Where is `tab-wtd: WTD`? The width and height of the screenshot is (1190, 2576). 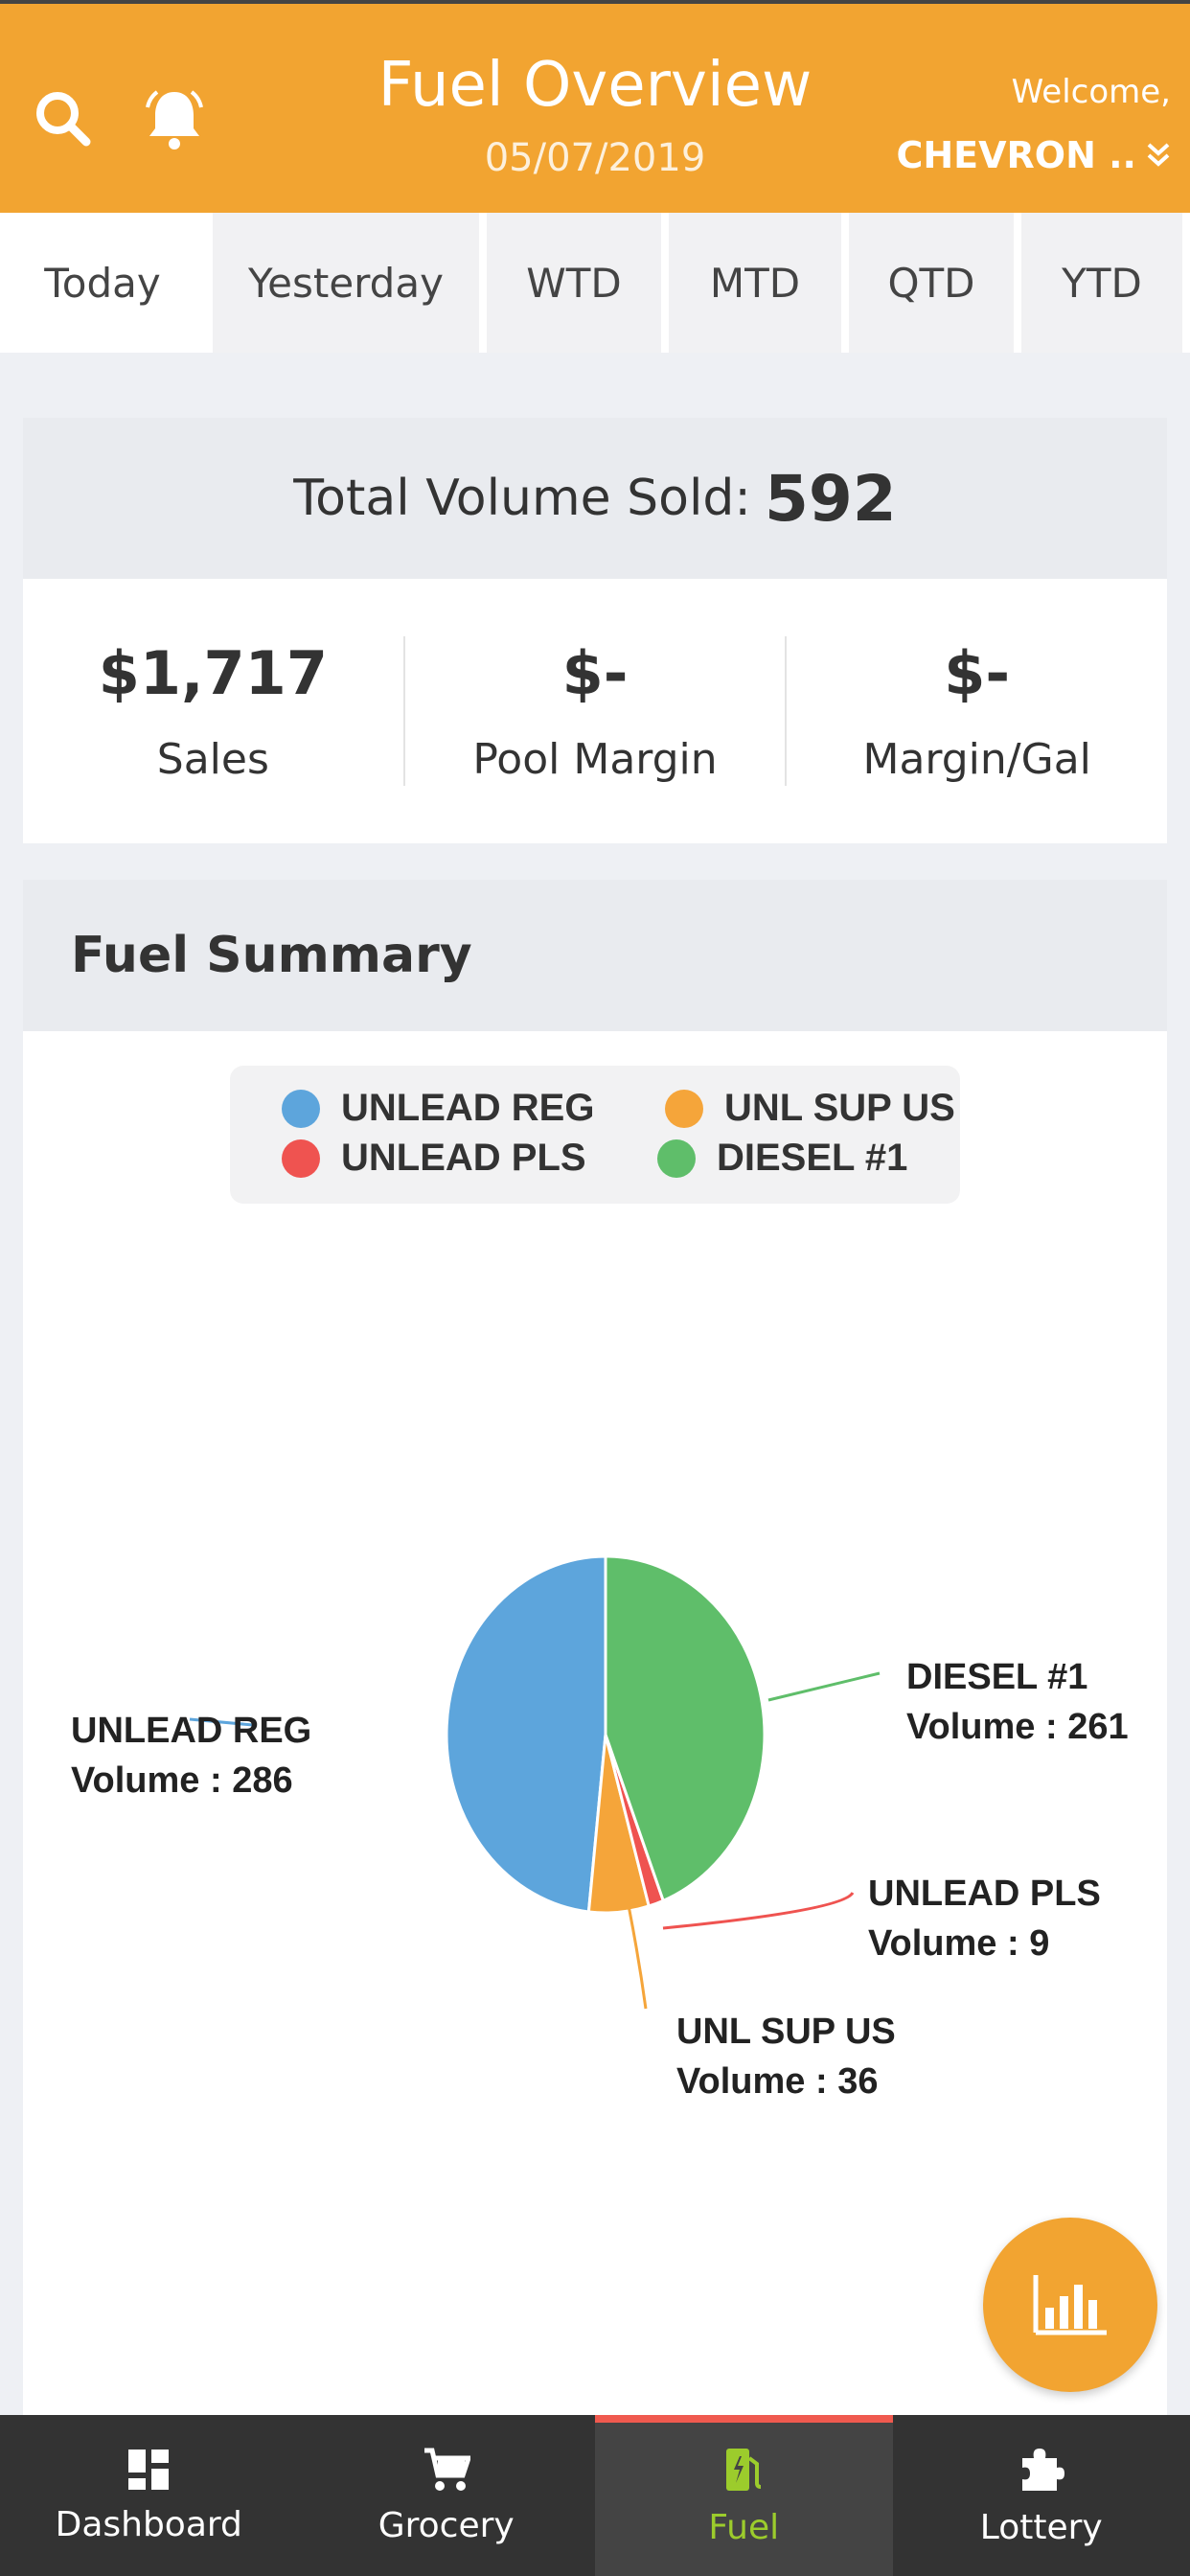 tab-wtd: WTD is located at coordinates (574, 283).